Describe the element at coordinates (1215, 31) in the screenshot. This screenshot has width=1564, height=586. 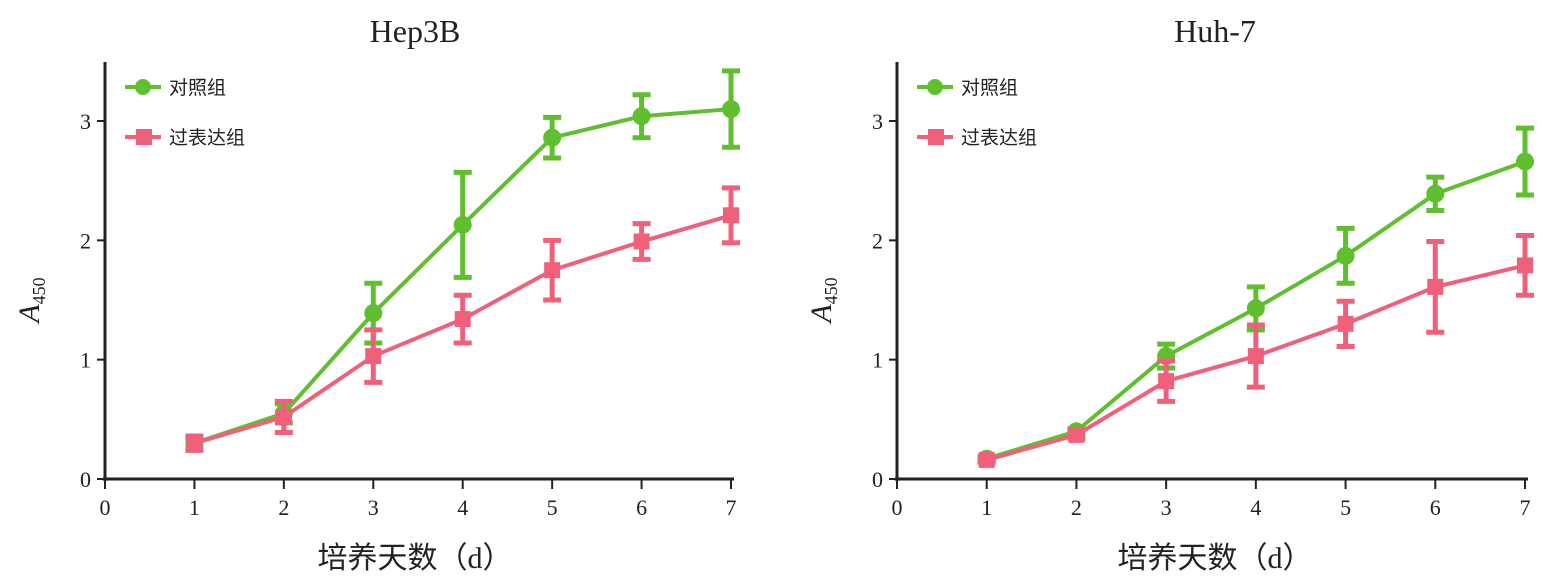
I see `chart-title: Huh-7` at that location.